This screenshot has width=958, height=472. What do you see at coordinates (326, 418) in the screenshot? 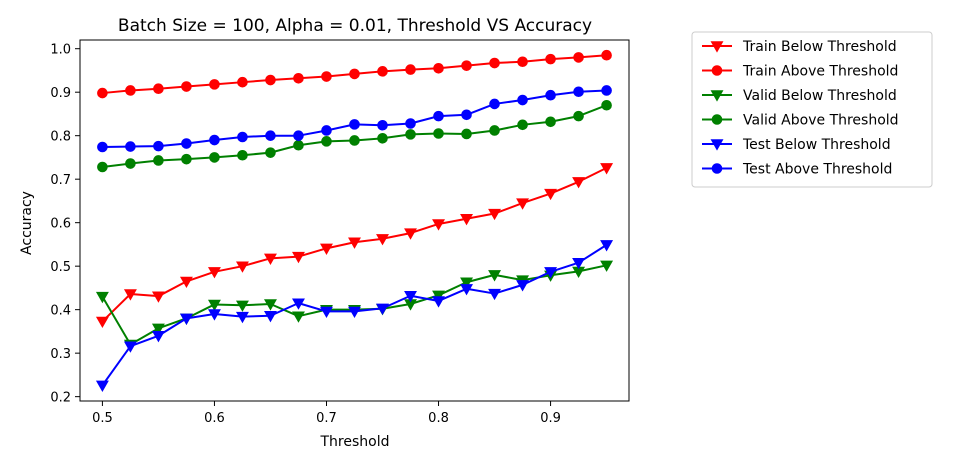
I see `x-tick-label: 0.7` at bounding box center [326, 418].